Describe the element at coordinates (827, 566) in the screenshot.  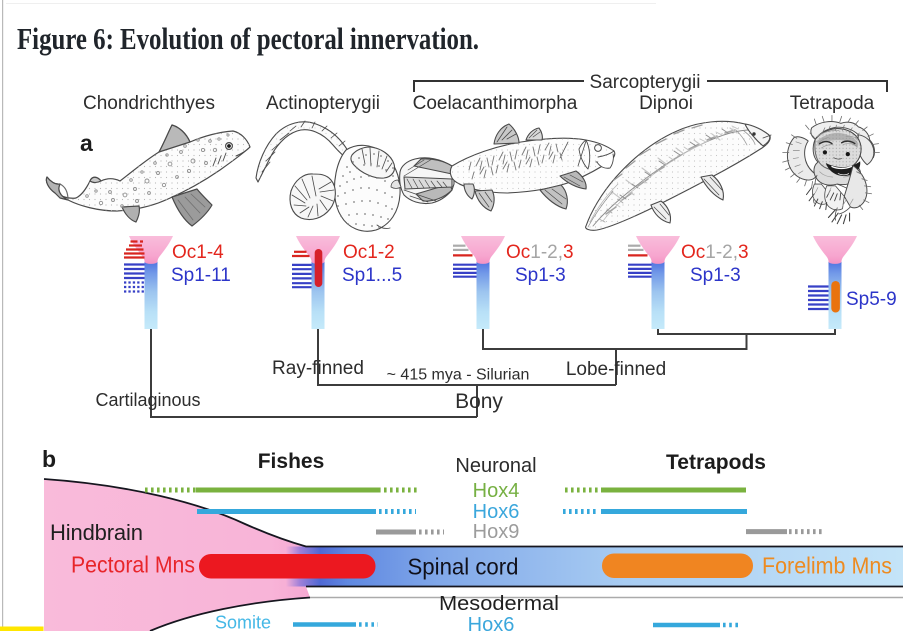
I see `svg-text: Forelimb Mns` at that location.